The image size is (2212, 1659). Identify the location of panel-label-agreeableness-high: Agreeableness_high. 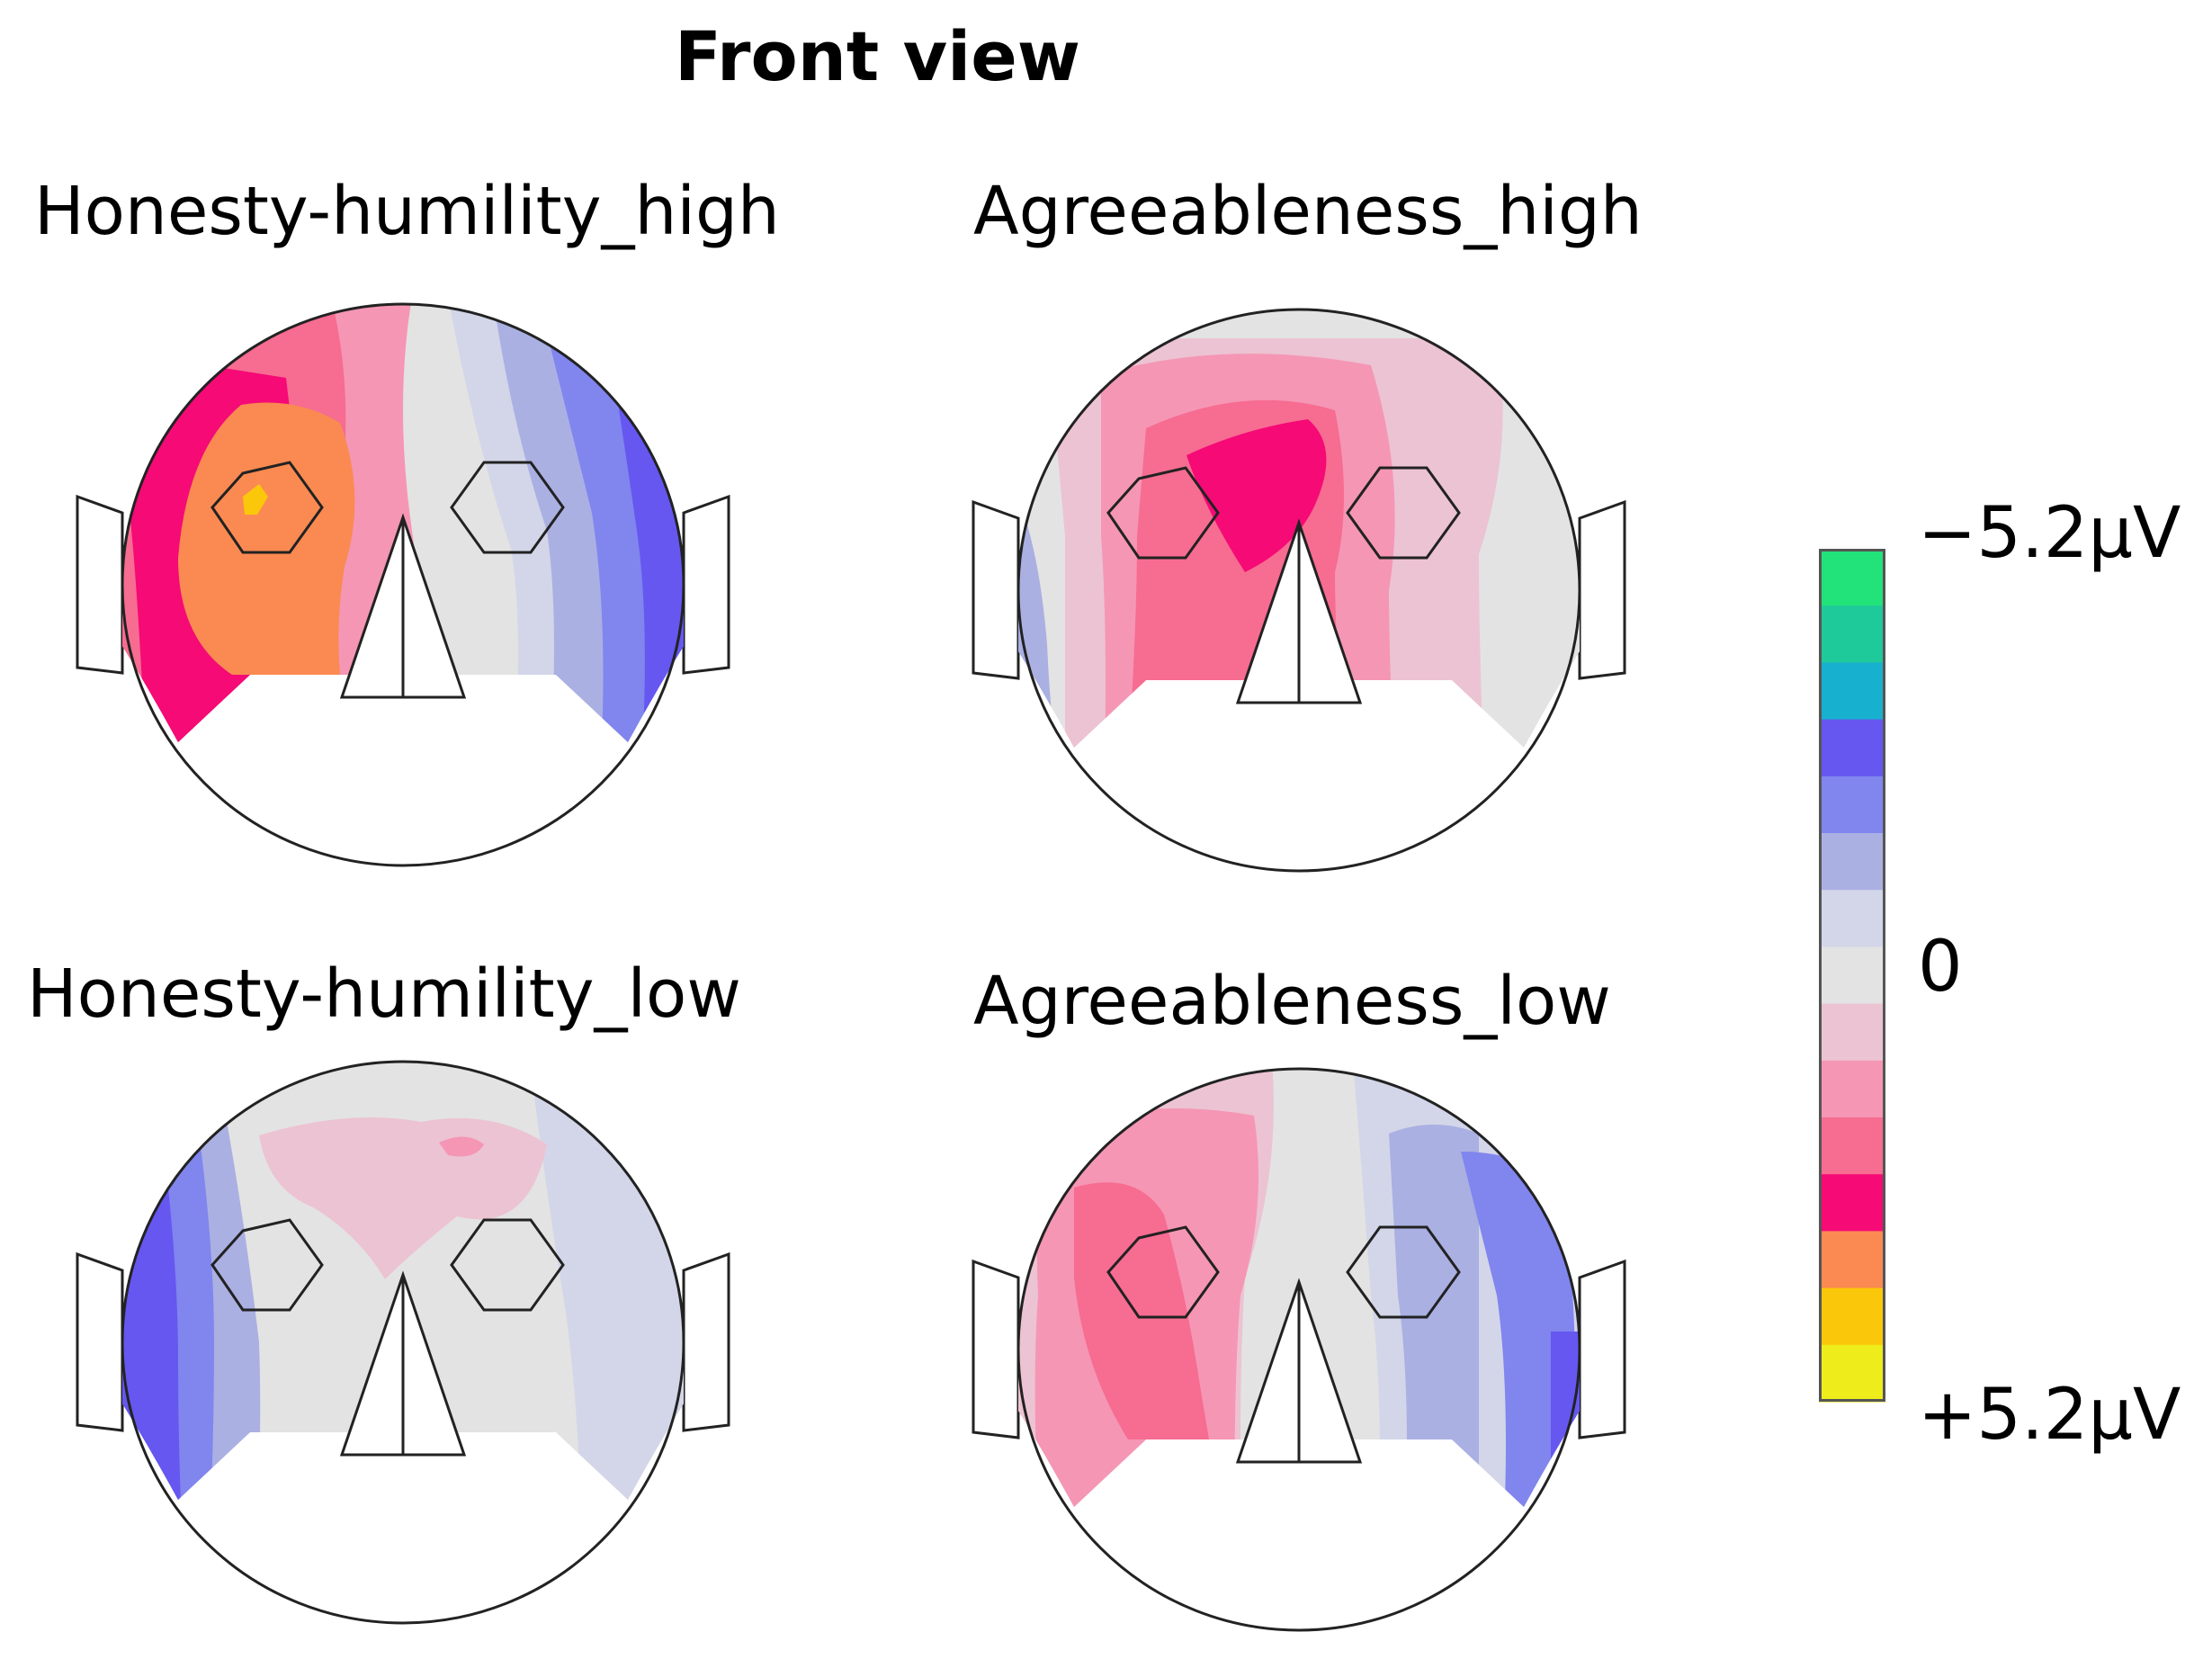
(1308, 212).